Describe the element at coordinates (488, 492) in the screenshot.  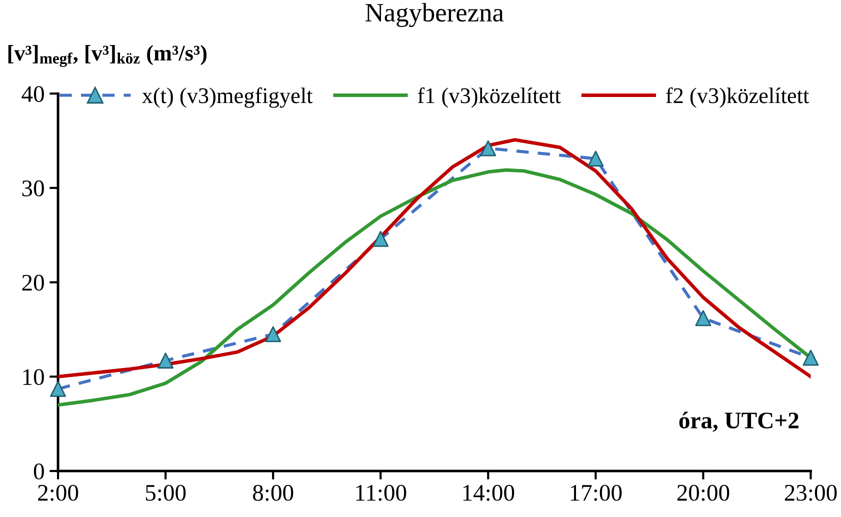
I see `x-tick-label: 14:00` at that location.